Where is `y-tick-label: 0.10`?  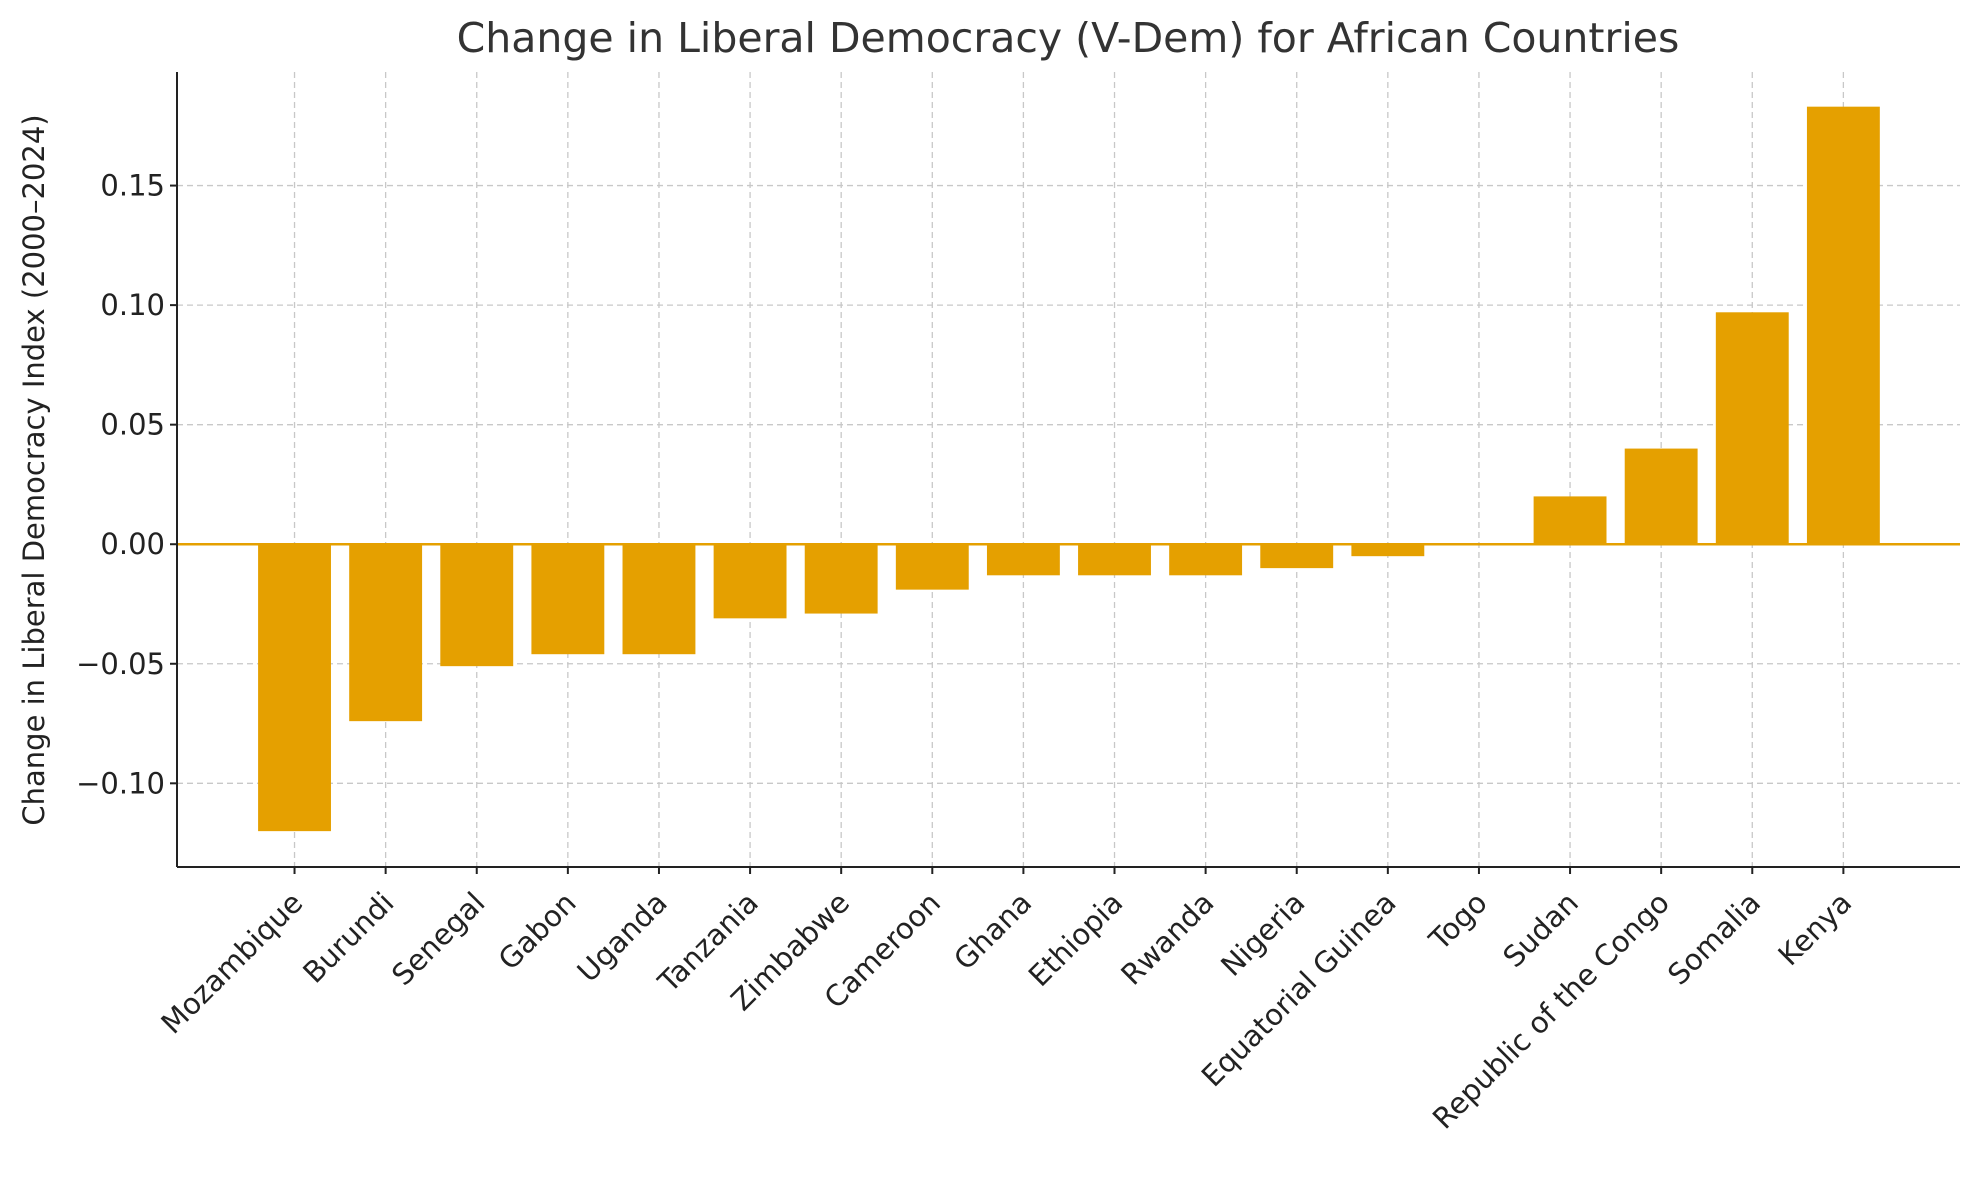 y-tick-label: 0.10 is located at coordinates (132, 305).